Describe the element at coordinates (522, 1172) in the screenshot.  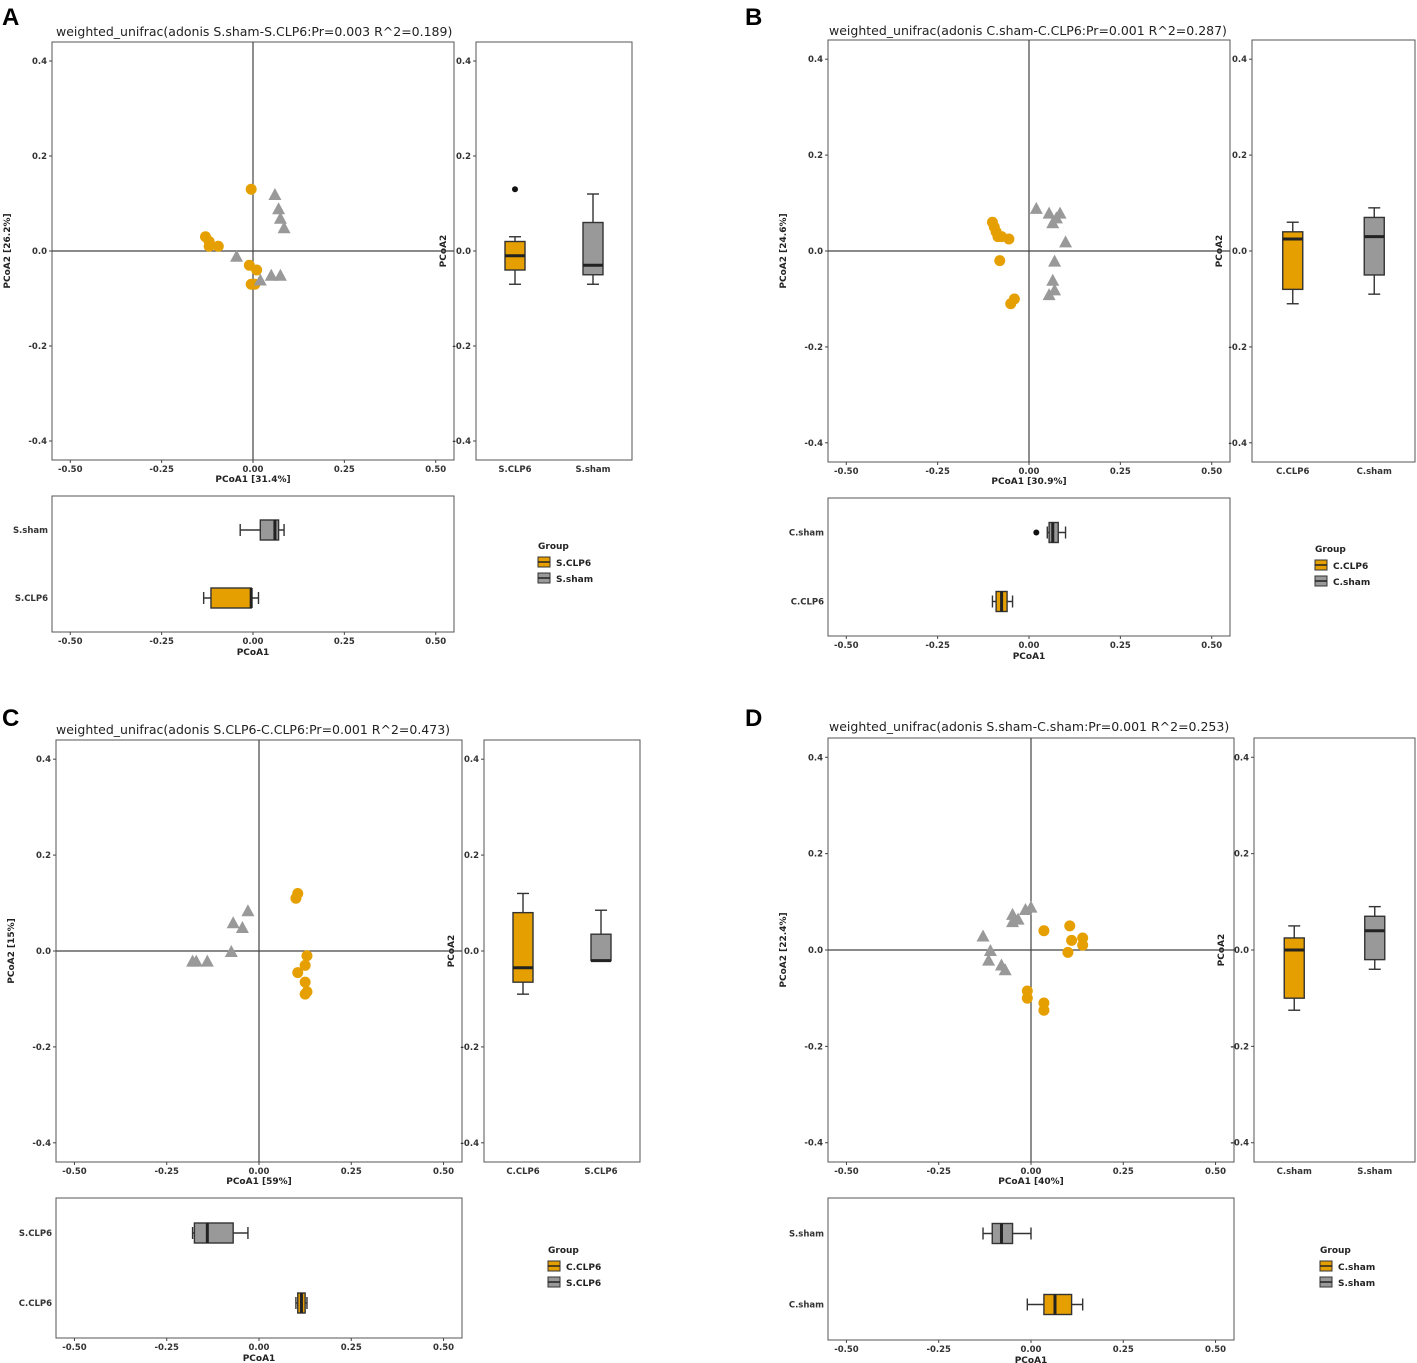
I see `panel-c-by-group-label: C.CLP6` at that location.